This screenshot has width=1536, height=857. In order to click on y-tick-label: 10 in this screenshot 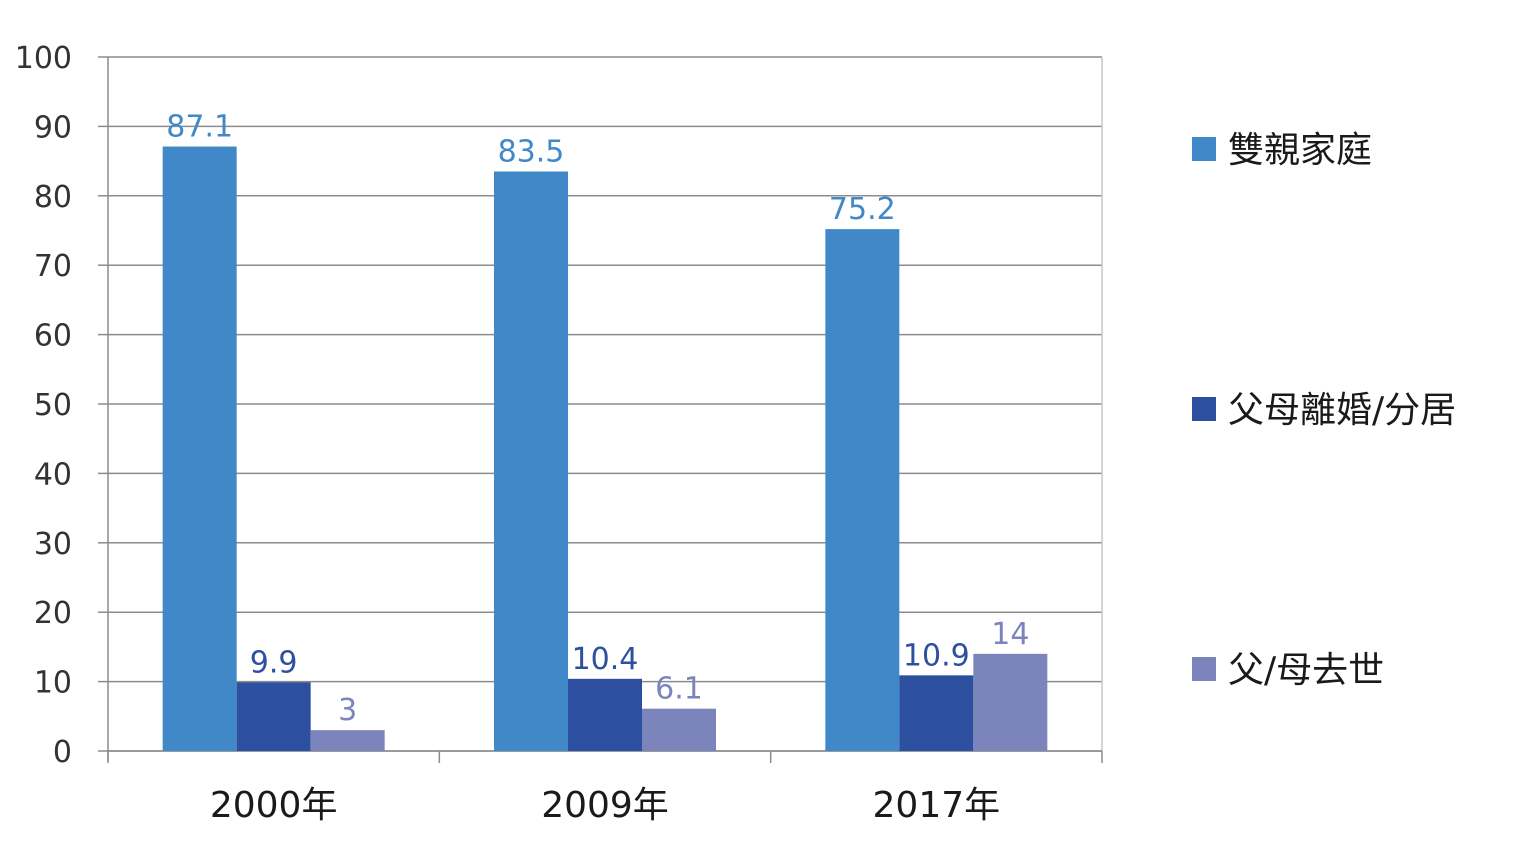, I will do `click(53, 683)`.